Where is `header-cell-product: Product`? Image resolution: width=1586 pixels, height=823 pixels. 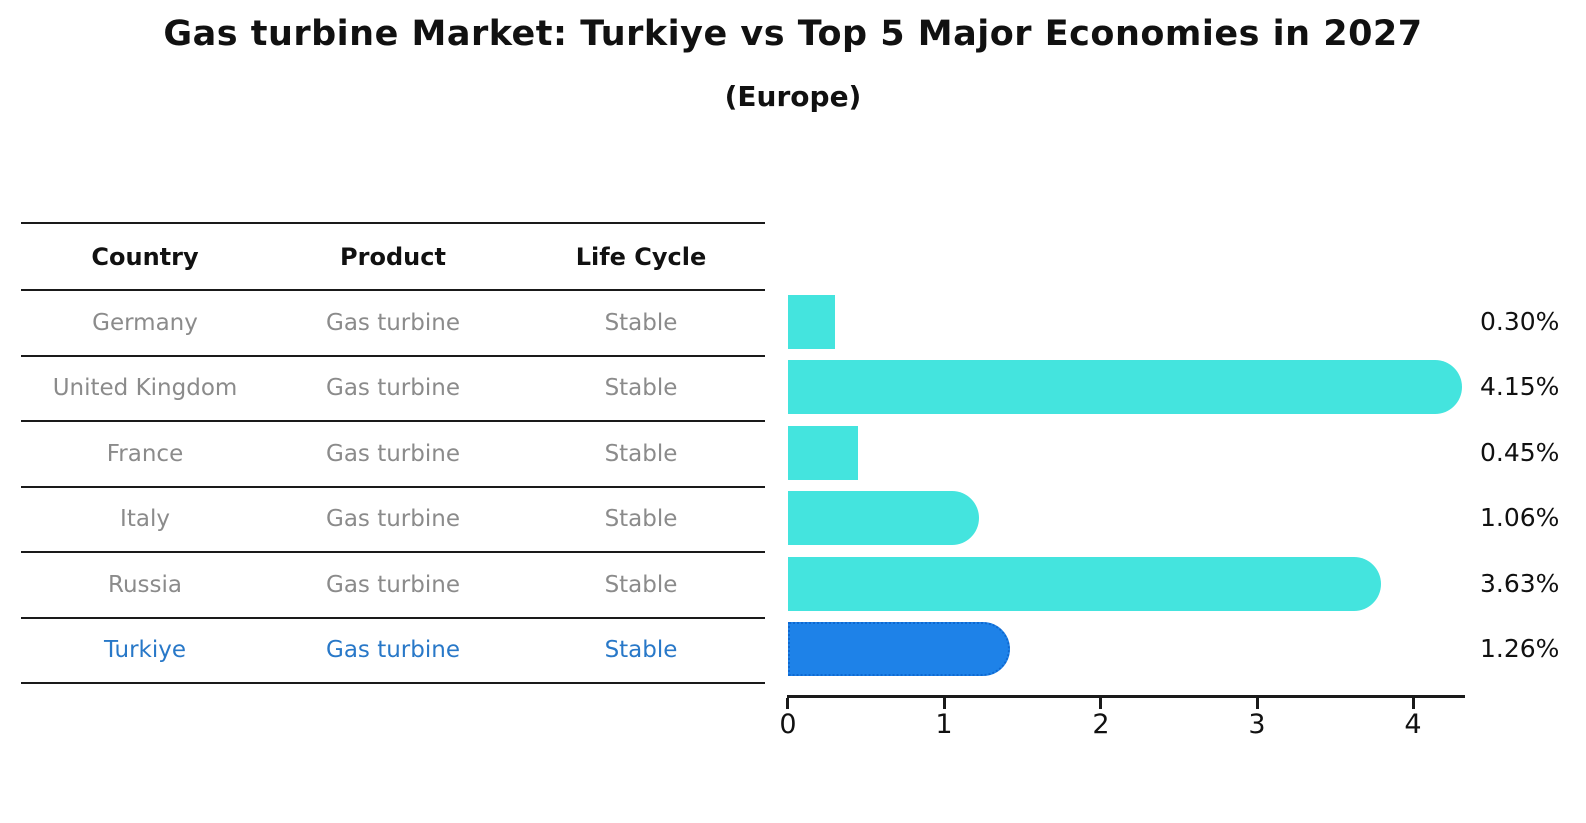
header-cell-product: Product is located at coordinates (393, 256).